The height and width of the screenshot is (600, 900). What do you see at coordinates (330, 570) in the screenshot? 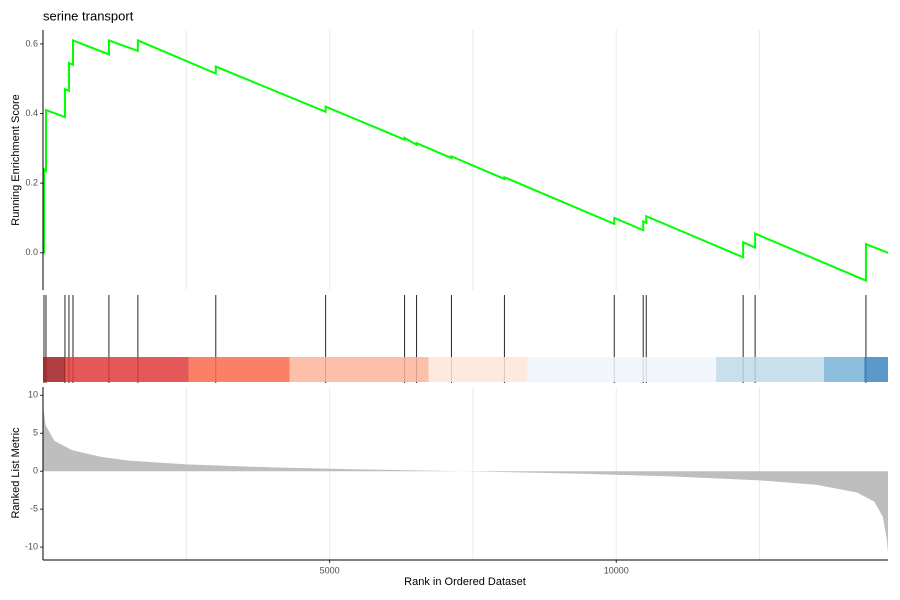
I see `x-tick-label: 5000` at bounding box center [330, 570].